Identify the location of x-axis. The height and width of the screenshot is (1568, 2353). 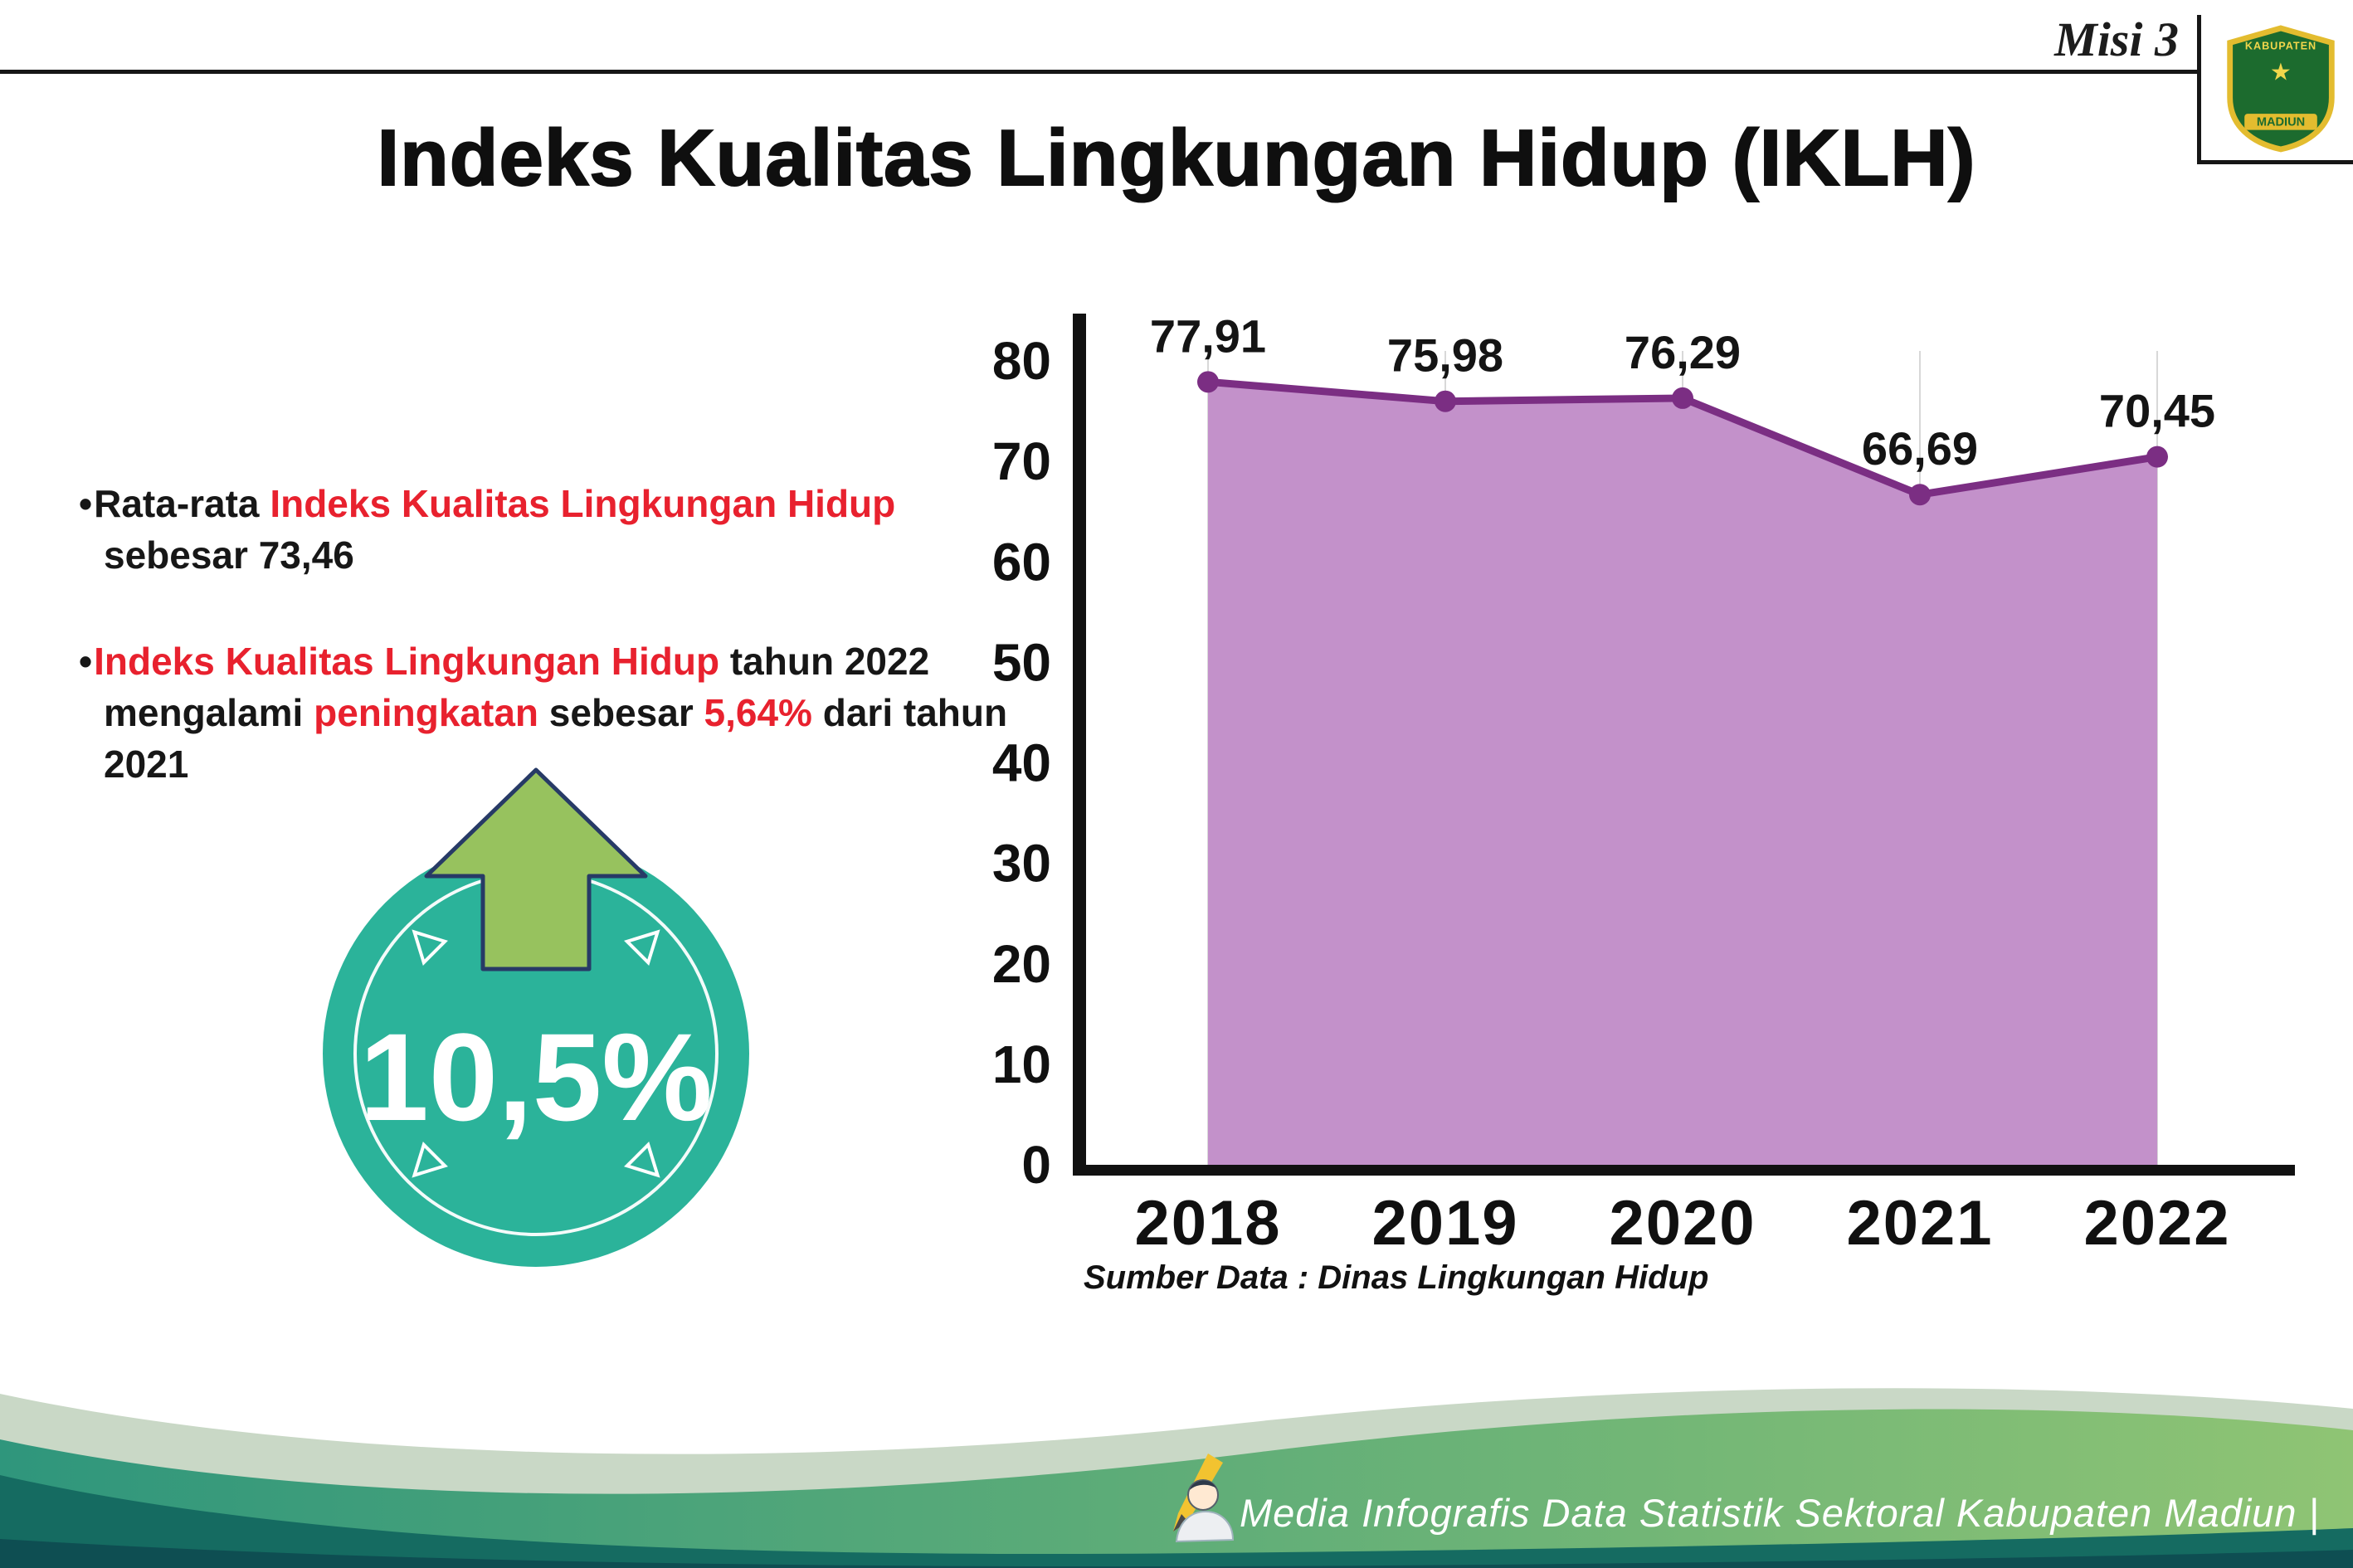
(1684, 1170).